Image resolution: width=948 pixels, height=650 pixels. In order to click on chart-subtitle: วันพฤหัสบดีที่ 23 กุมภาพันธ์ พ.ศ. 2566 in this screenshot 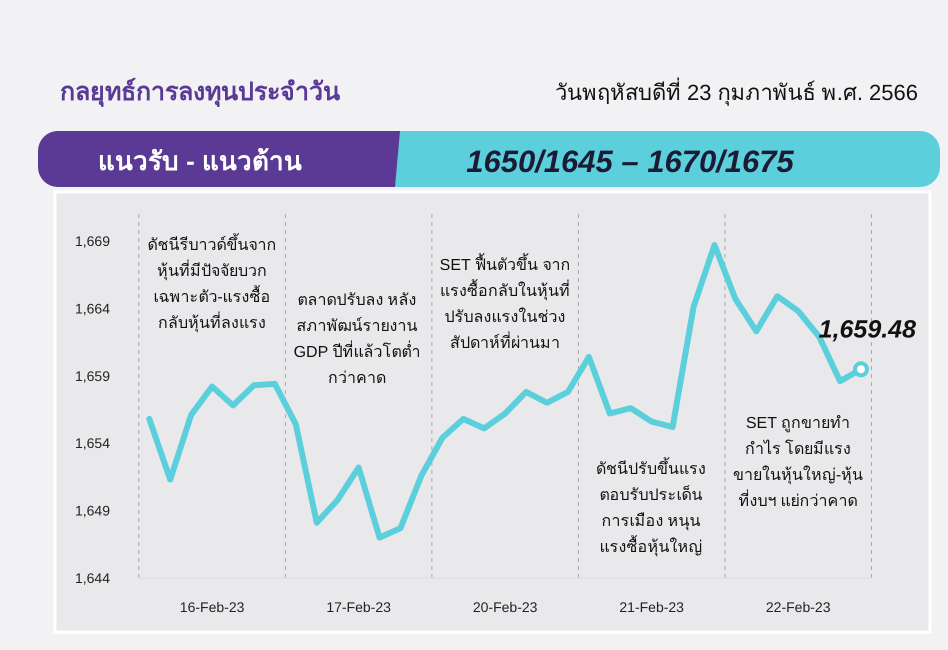, I will do `click(736, 91)`.